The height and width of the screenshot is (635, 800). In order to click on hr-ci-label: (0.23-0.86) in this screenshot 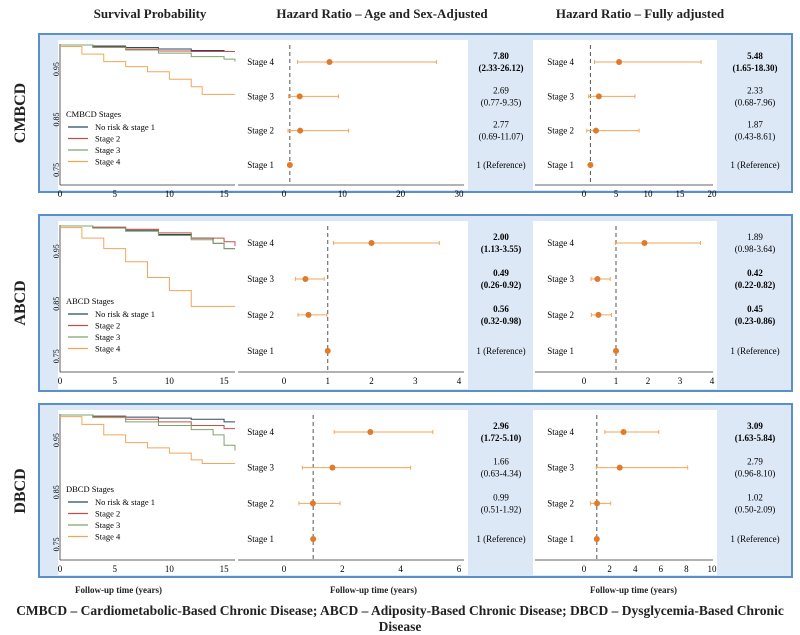, I will do `click(755, 321)`.